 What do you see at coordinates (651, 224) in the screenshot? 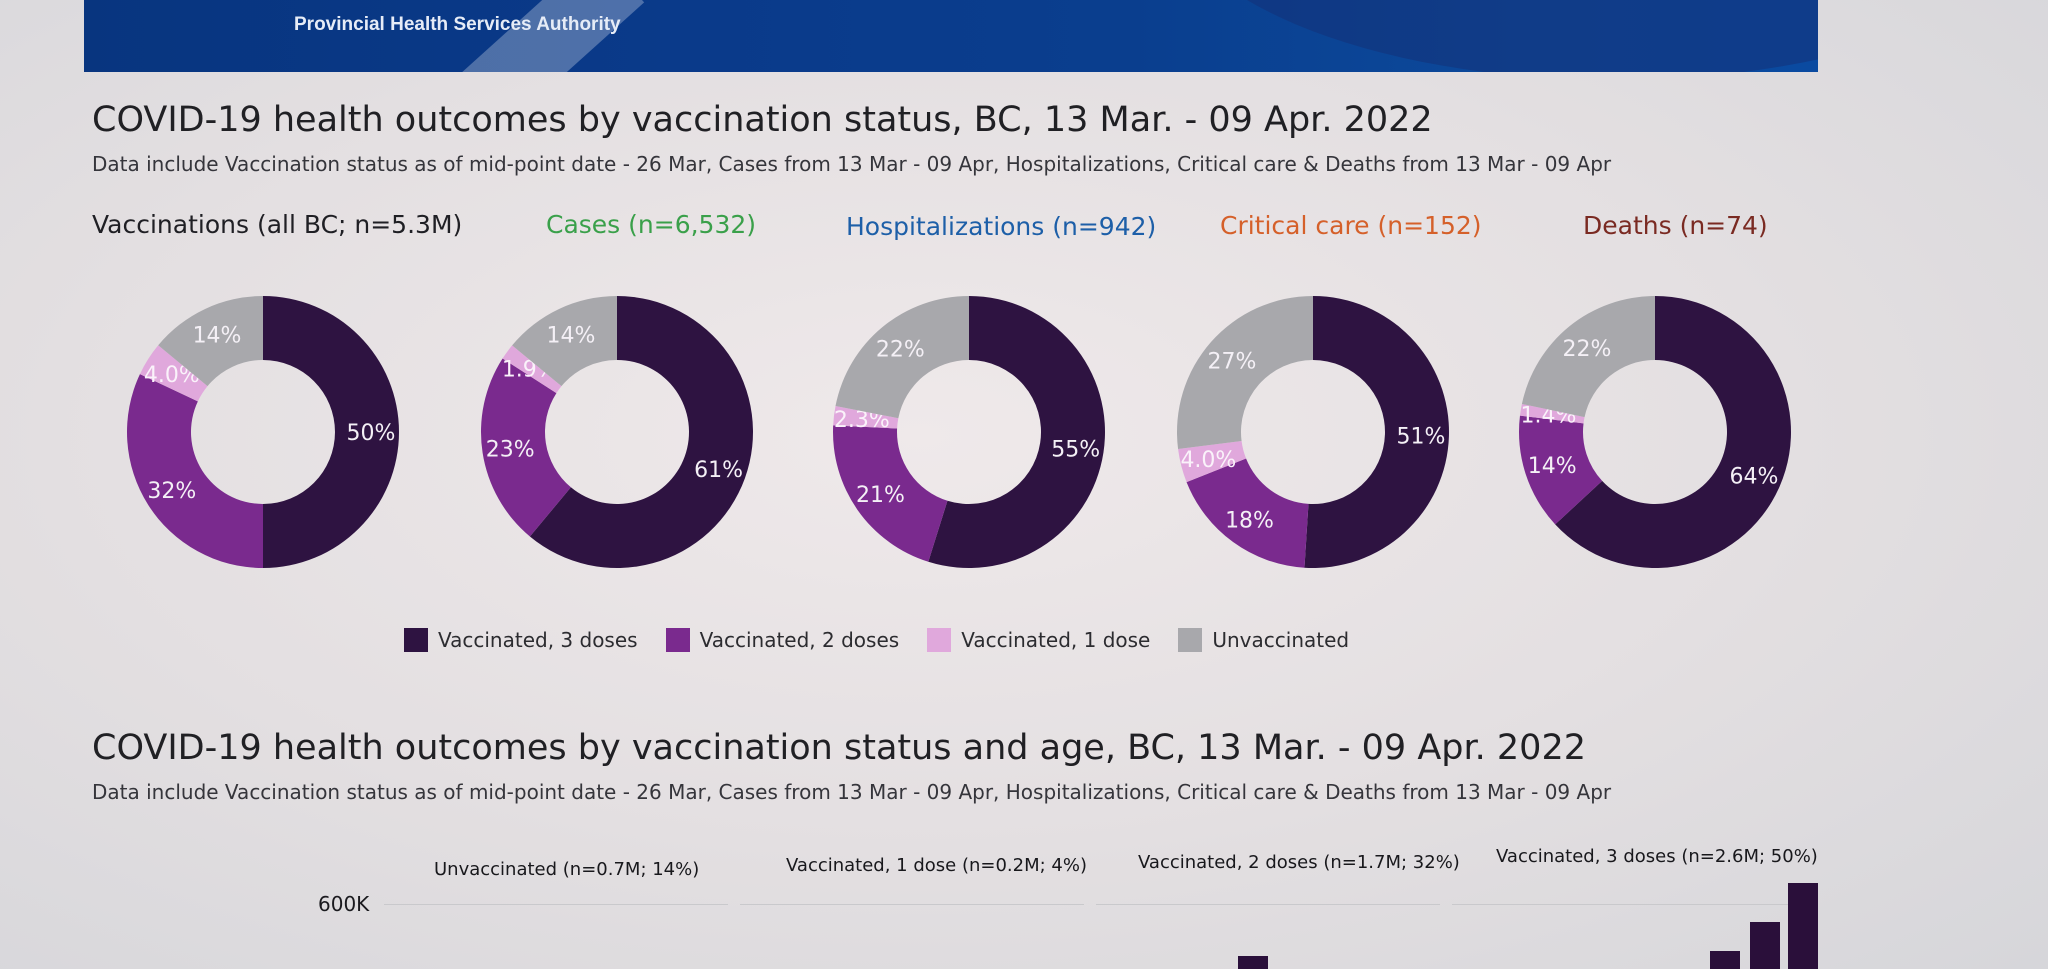
I see `donut-title-cases: Cases (n=6,532)` at bounding box center [651, 224].